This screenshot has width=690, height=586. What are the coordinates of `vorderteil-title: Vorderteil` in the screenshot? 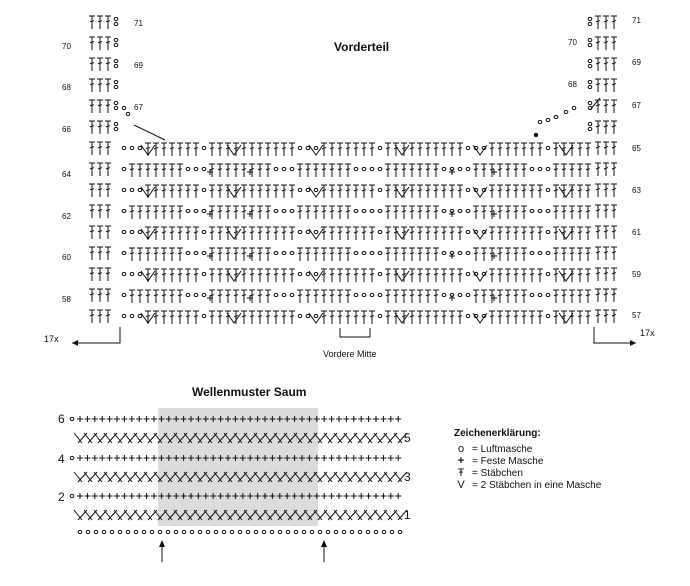 It's located at (362, 47).